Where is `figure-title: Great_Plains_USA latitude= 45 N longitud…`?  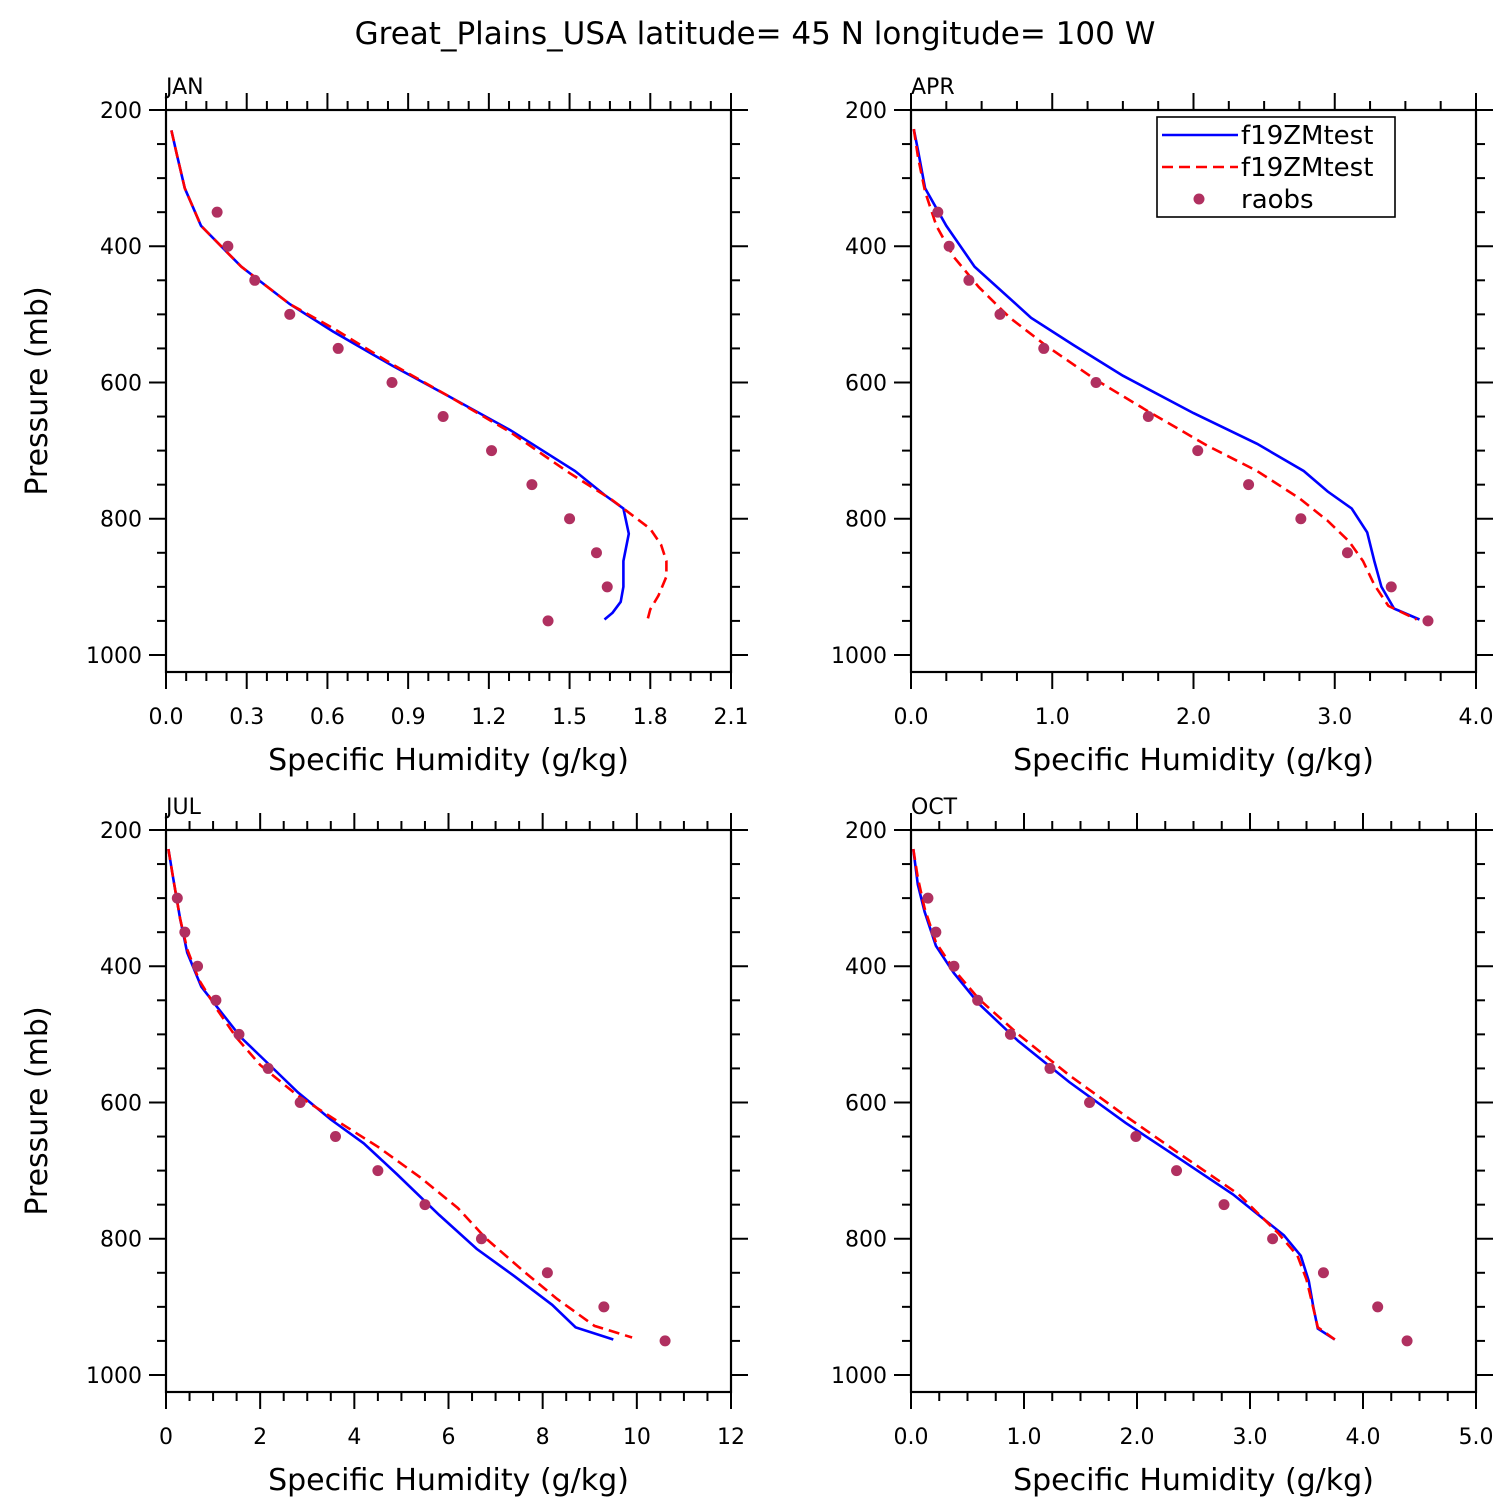 figure-title: Great_Plains_USA latitude= 45 N longitud… is located at coordinates (755, 34).